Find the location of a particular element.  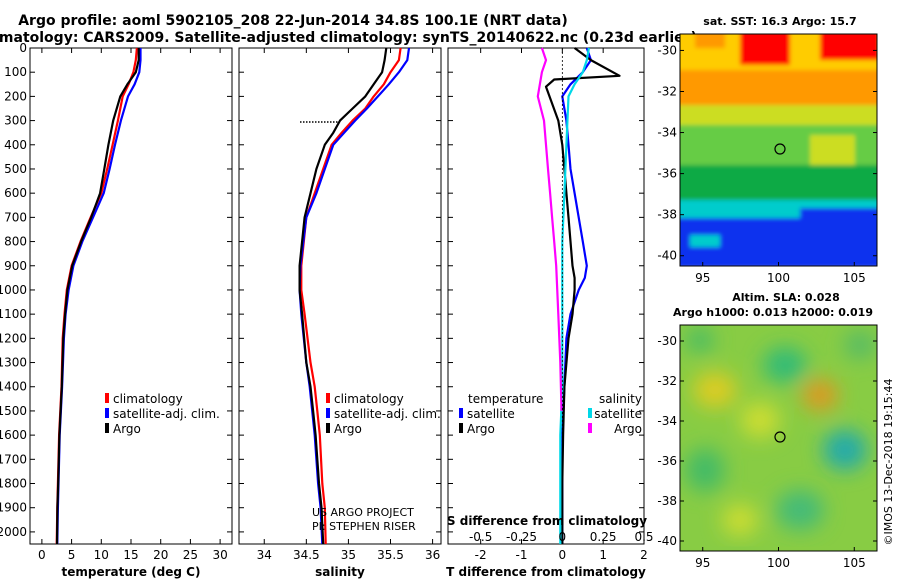

salinity-legend: climatology satellite-adj. clim. Argo is located at coordinates (383, 414).